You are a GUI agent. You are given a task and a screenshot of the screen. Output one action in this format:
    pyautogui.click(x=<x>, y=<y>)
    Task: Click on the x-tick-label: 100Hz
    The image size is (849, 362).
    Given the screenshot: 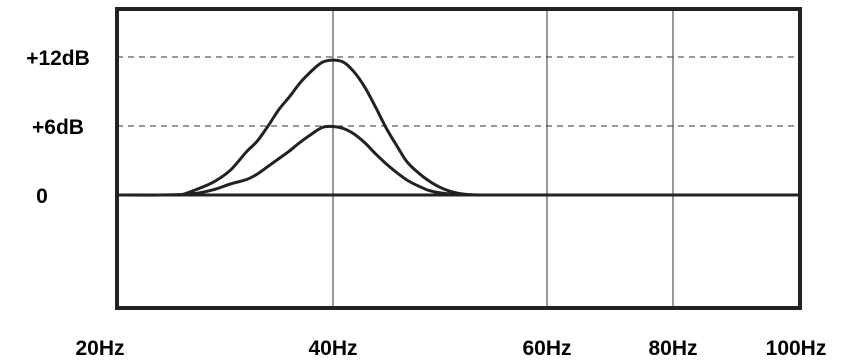 What is the action you would take?
    pyautogui.click(x=796, y=348)
    